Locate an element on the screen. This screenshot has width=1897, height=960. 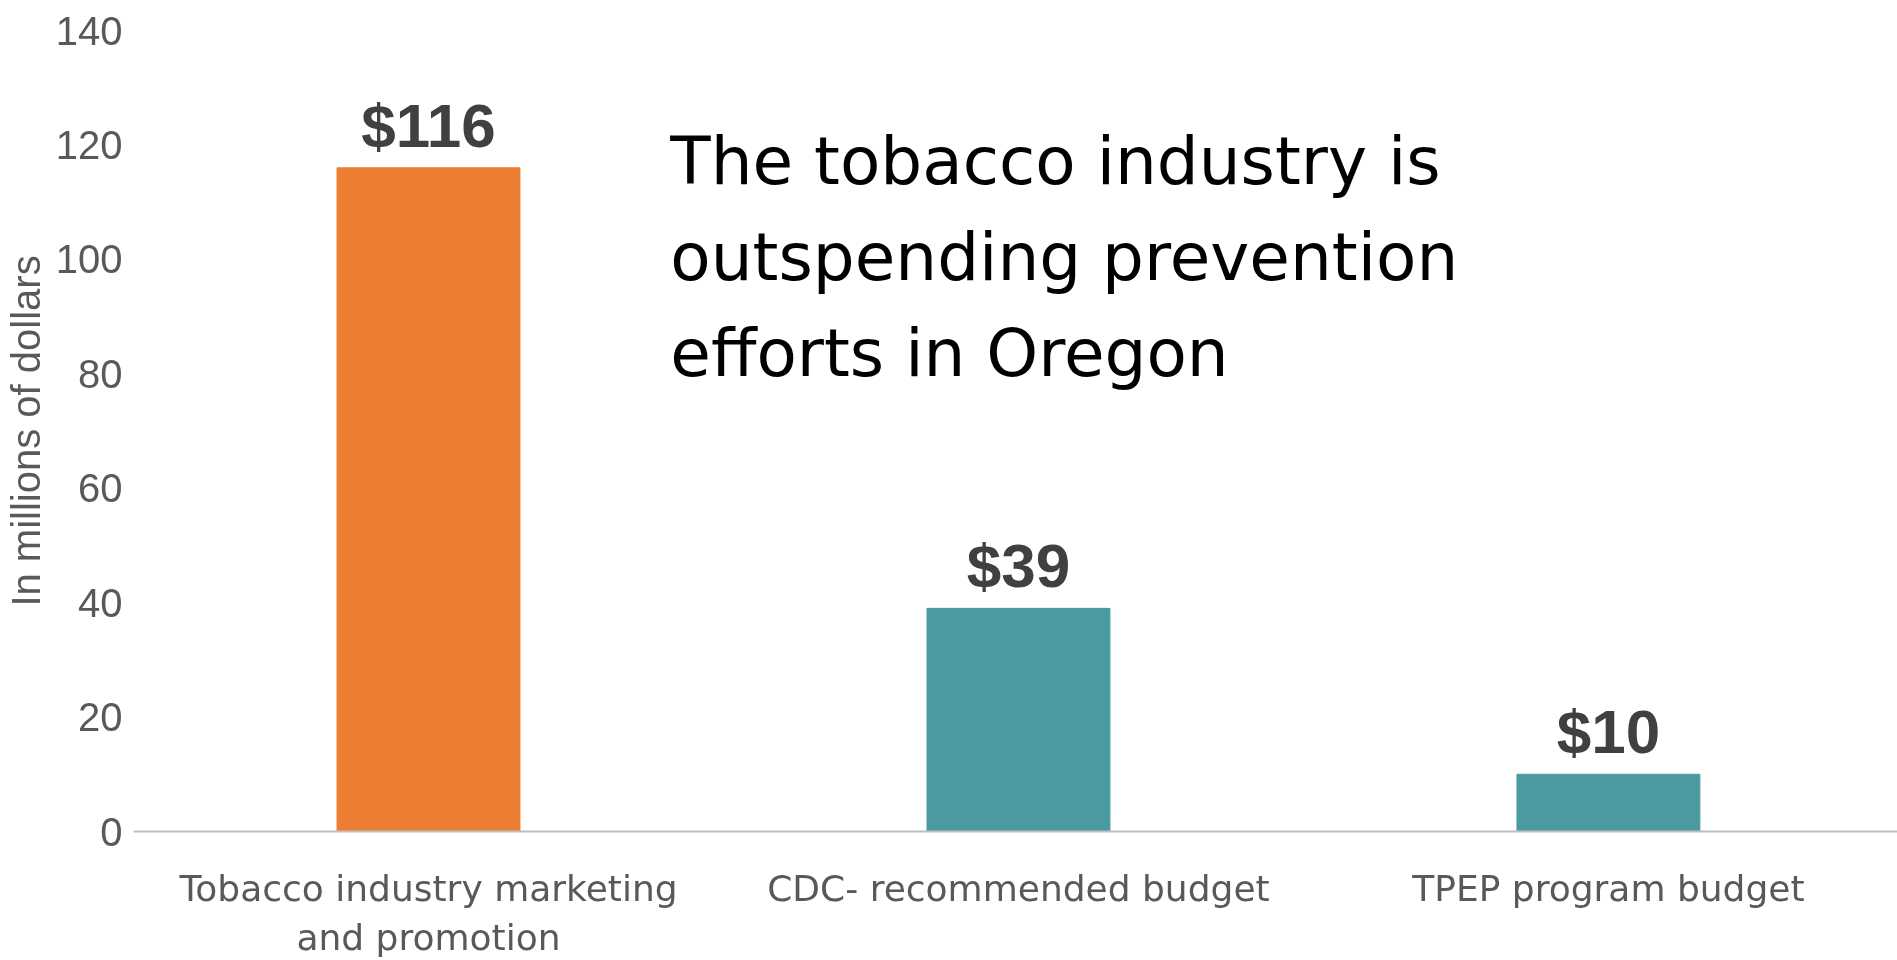
x-tick-label: CDC- recommended budget is located at coordinates (1018, 888).